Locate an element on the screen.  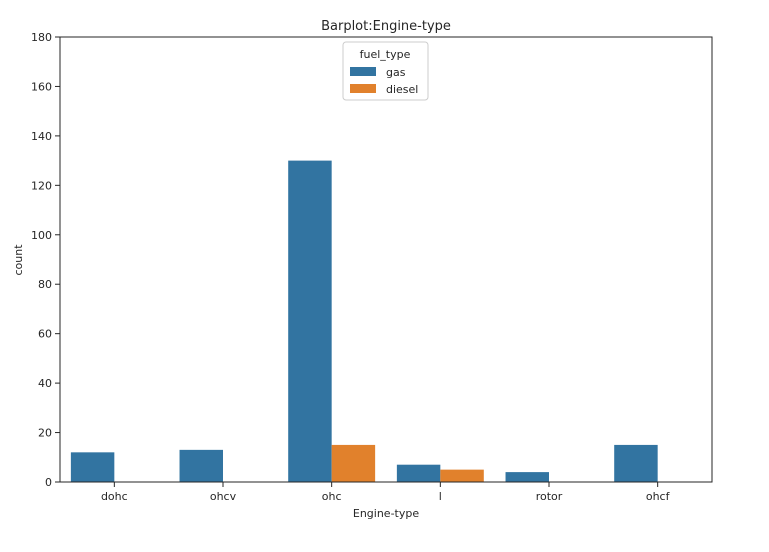
x-tick-label-l: l is located at coordinates (440, 496).